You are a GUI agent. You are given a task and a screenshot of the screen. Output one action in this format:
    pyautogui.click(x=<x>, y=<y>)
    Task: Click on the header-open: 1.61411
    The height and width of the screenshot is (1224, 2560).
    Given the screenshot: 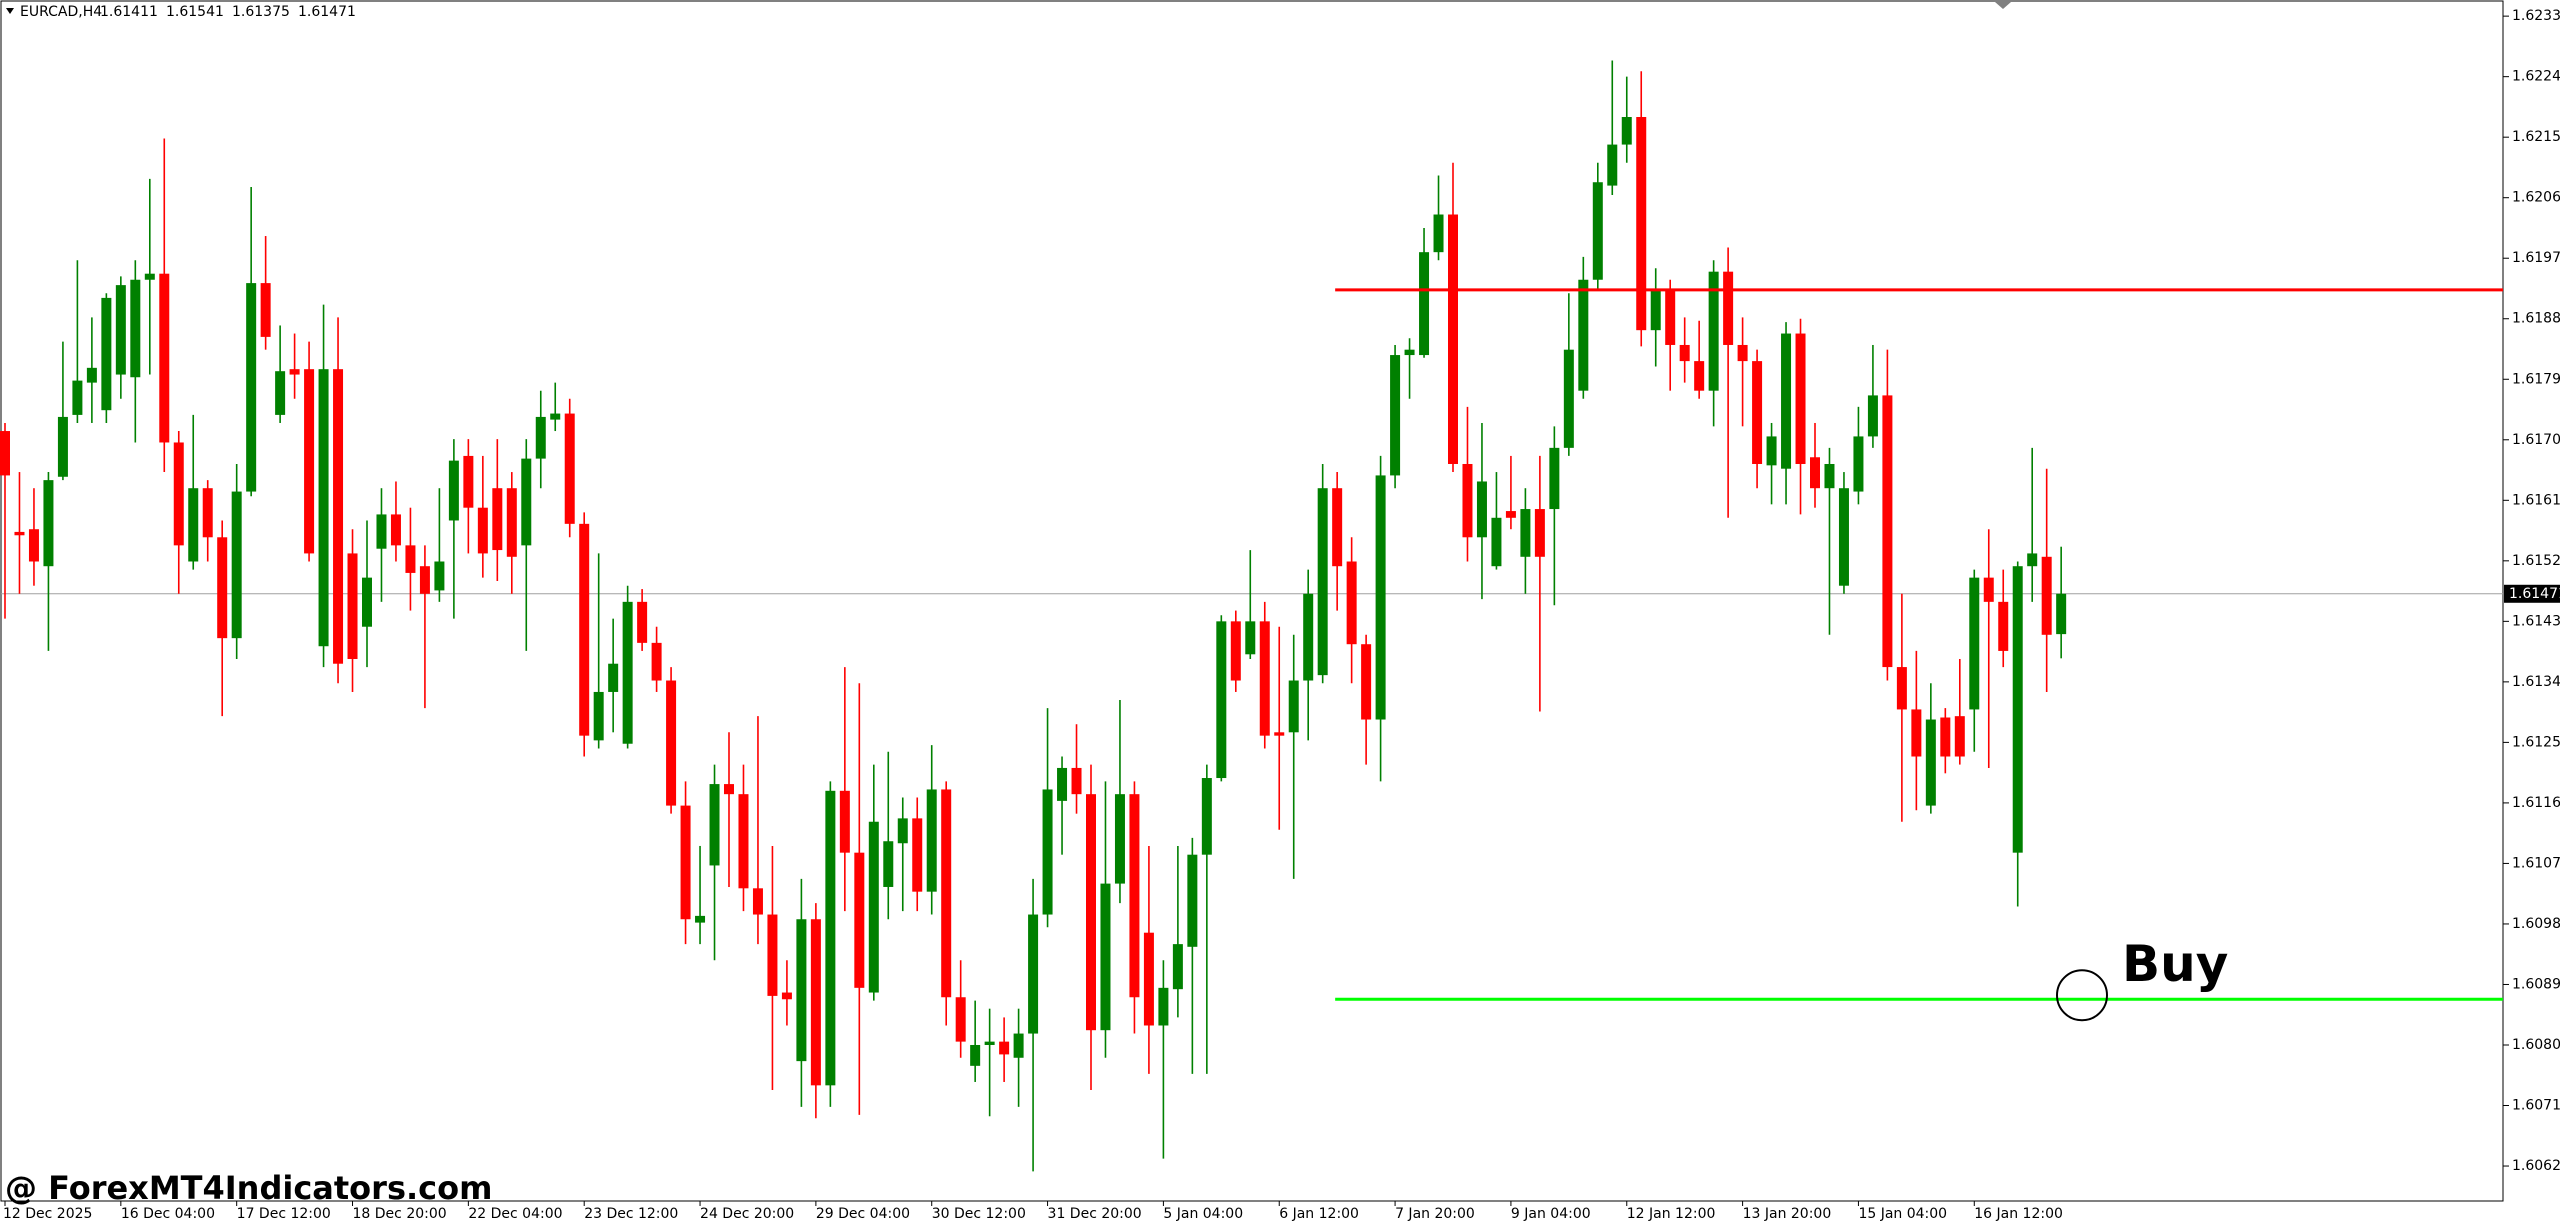 What is the action you would take?
    pyautogui.click(x=129, y=12)
    